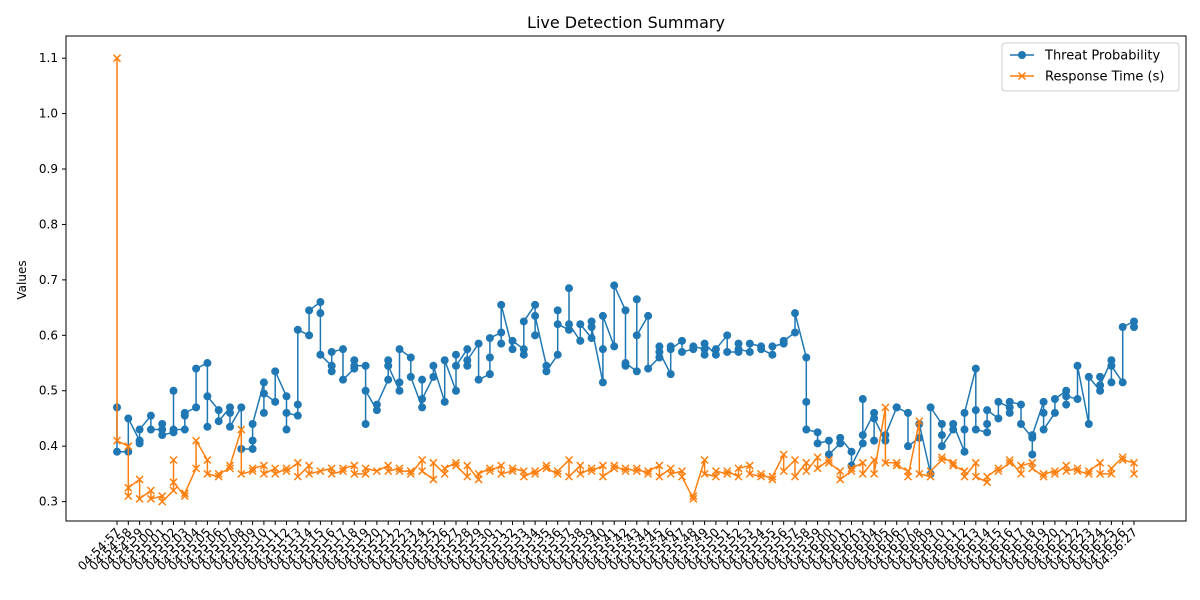  I want to click on legend-label: Threat Probability, so click(1102, 56).